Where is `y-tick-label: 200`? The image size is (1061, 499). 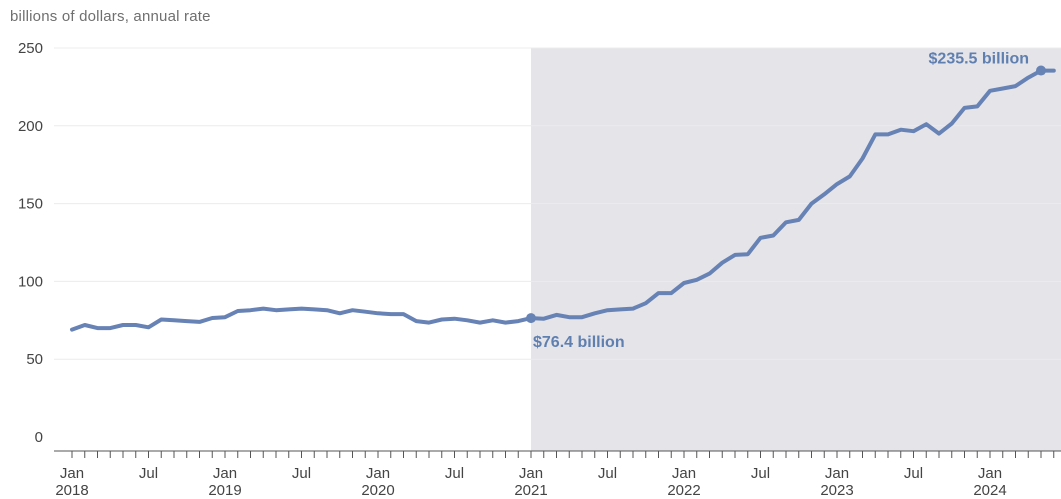
y-tick-label: 200 is located at coordinates (30, 126).